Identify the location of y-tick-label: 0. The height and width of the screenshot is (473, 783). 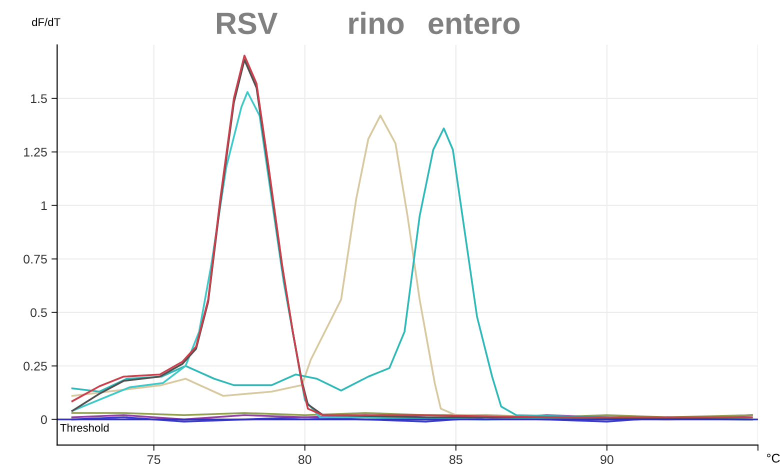
(43, 419).